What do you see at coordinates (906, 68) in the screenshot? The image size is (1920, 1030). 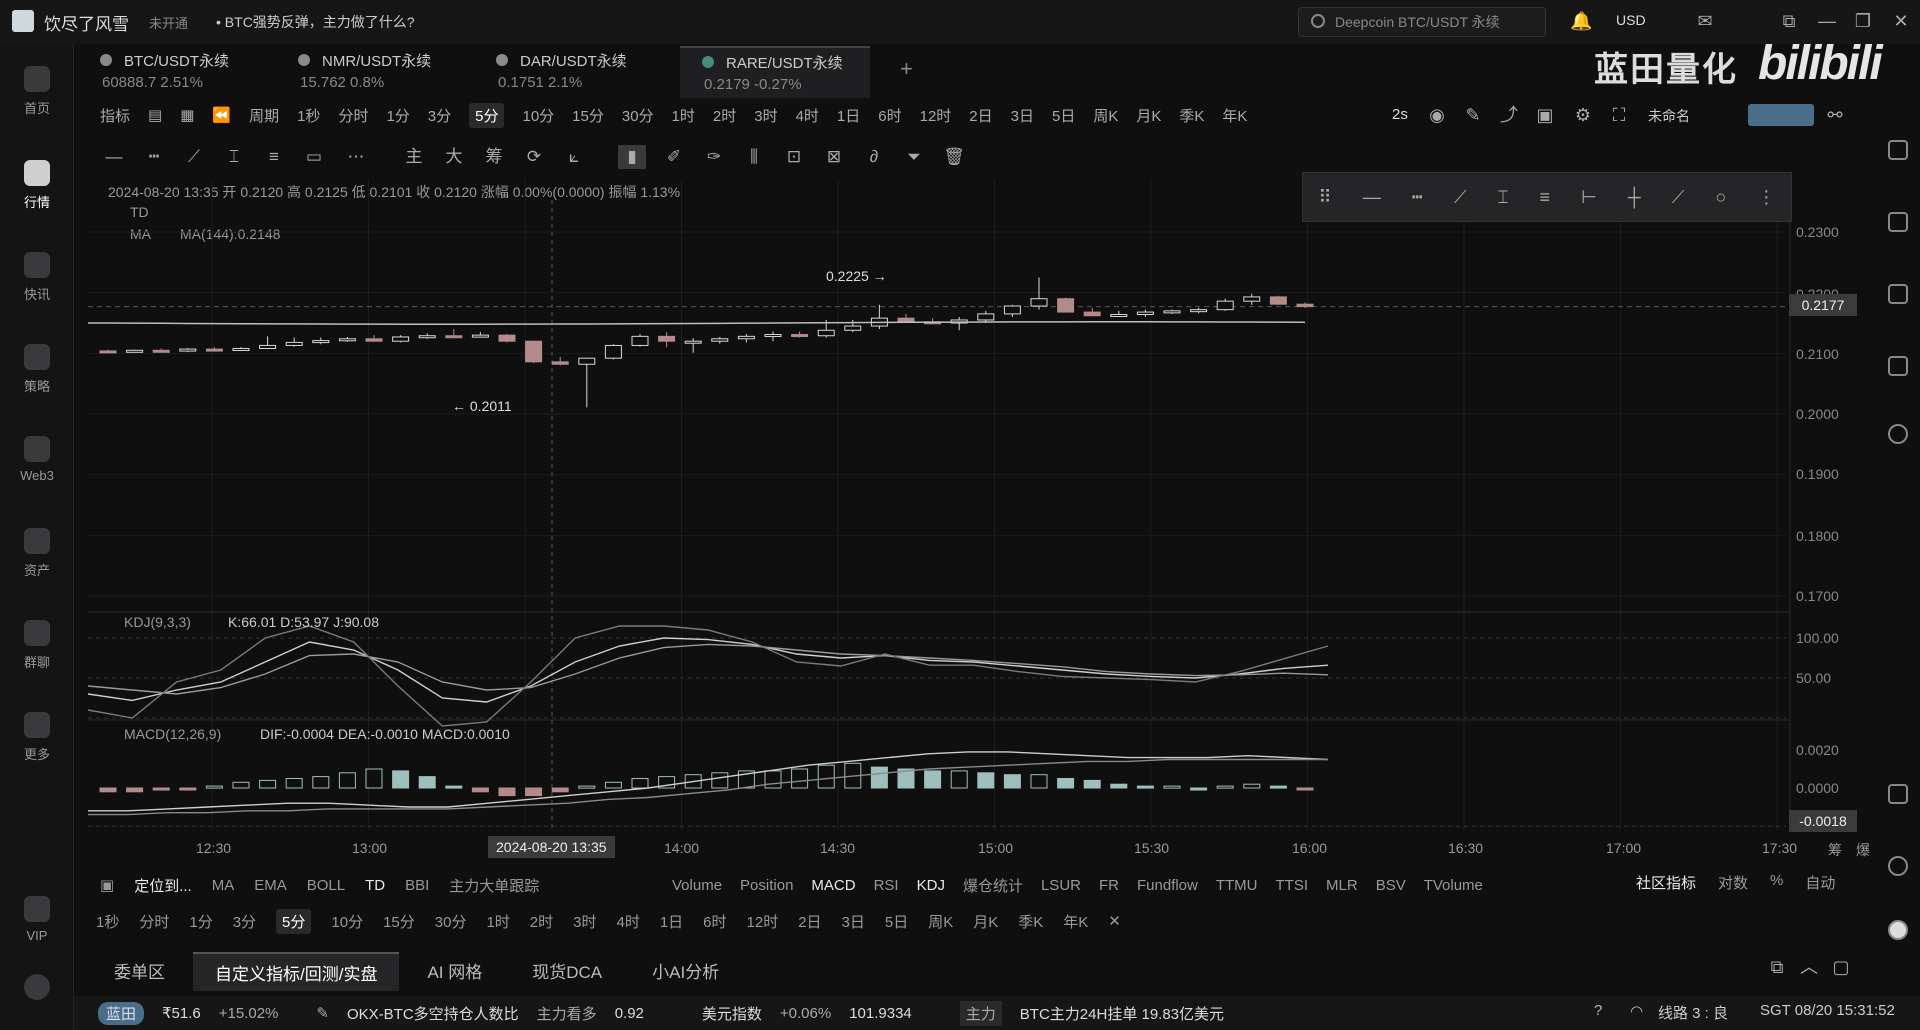 I see `add-tab-button: +` at bounding box center [906, 68].